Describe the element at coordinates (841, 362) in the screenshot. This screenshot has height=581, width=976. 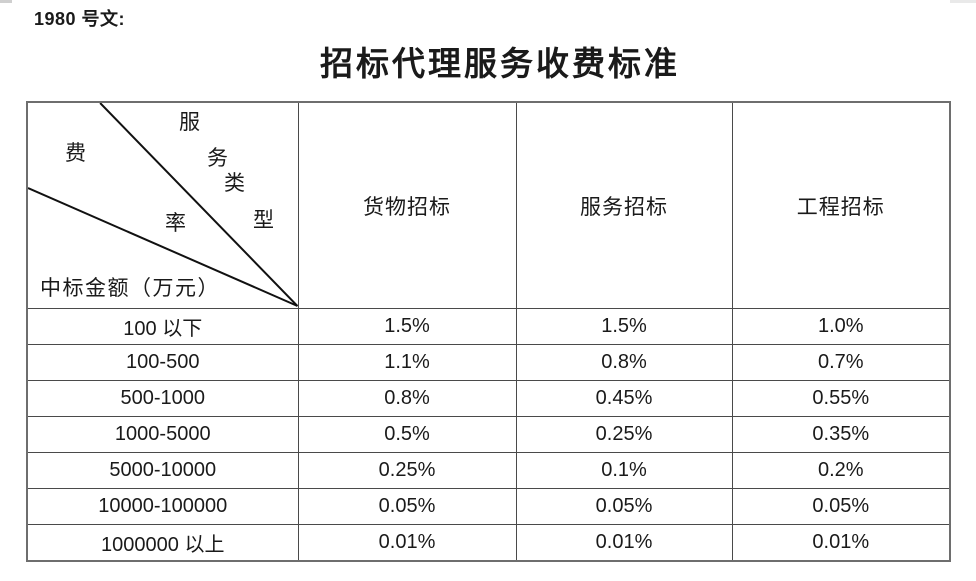
I see `rate-cell: 0.7%` at that location.